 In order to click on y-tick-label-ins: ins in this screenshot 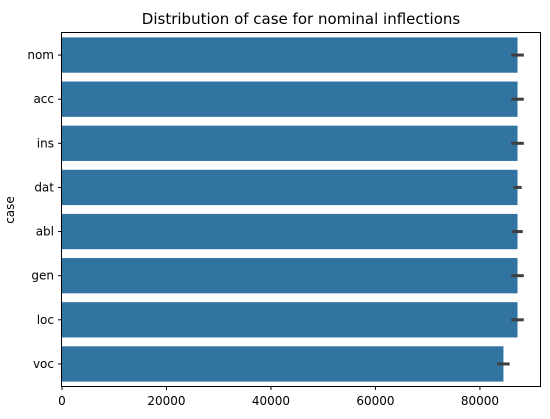, I will do `click(45, 143)`.